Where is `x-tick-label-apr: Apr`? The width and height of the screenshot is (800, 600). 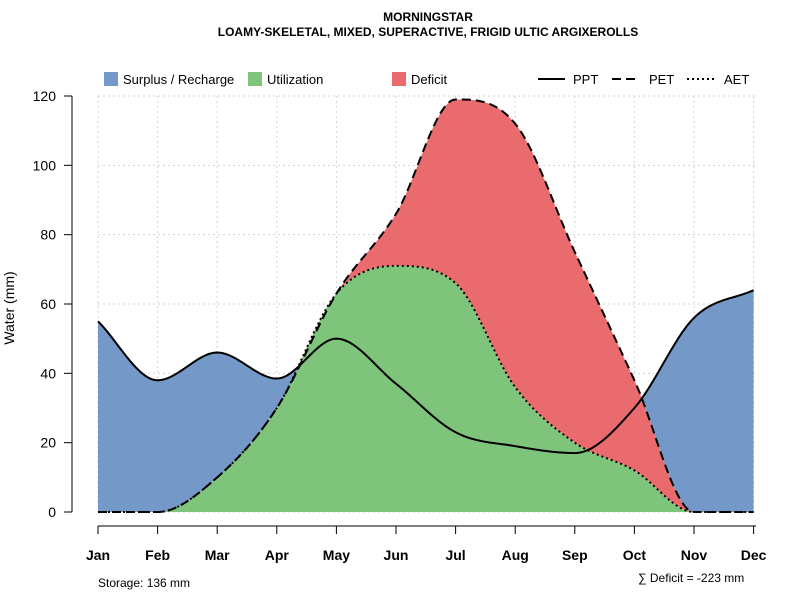 x-tick-label-apr: Apr is located at coordinates (277, 555).